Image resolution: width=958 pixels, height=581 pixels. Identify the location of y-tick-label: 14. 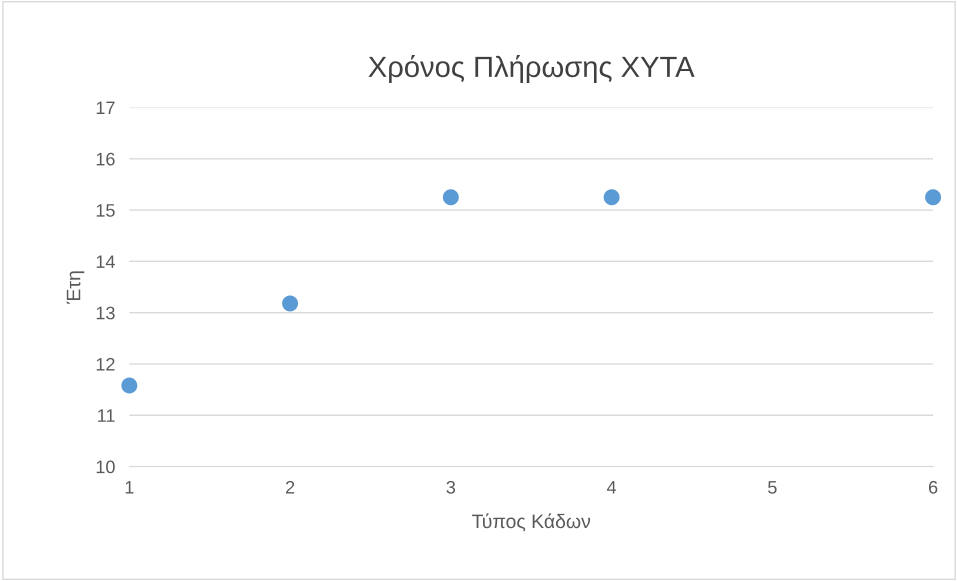
(105, 261).